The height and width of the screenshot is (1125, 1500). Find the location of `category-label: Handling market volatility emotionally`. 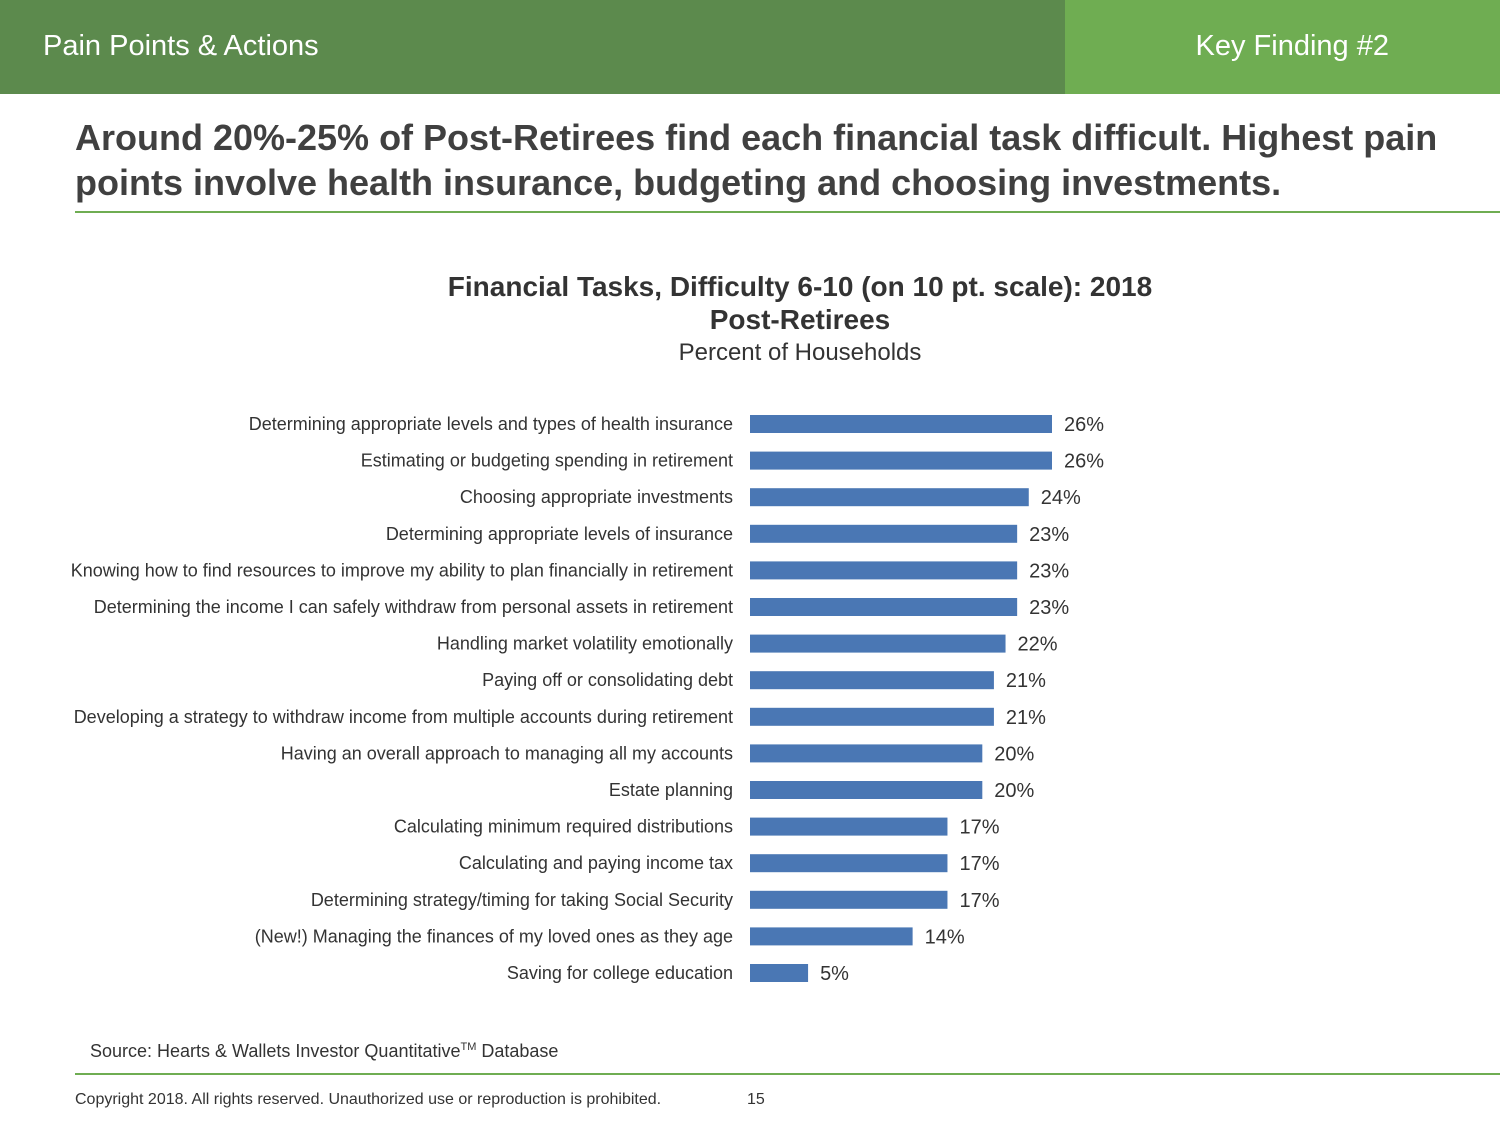

category-label: Handling market volatility emotionally is located at coordinates (585, 644).